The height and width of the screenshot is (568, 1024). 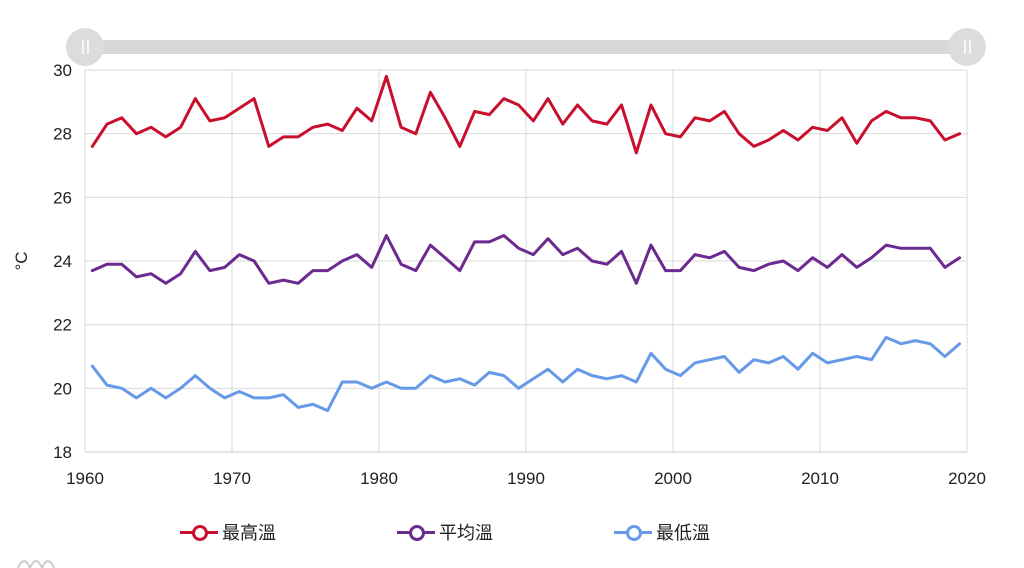 What do you see at coordinates (232, 478) in the screenshot?
I see `x-tick-label: 1970` at bounding box center [232, 478].